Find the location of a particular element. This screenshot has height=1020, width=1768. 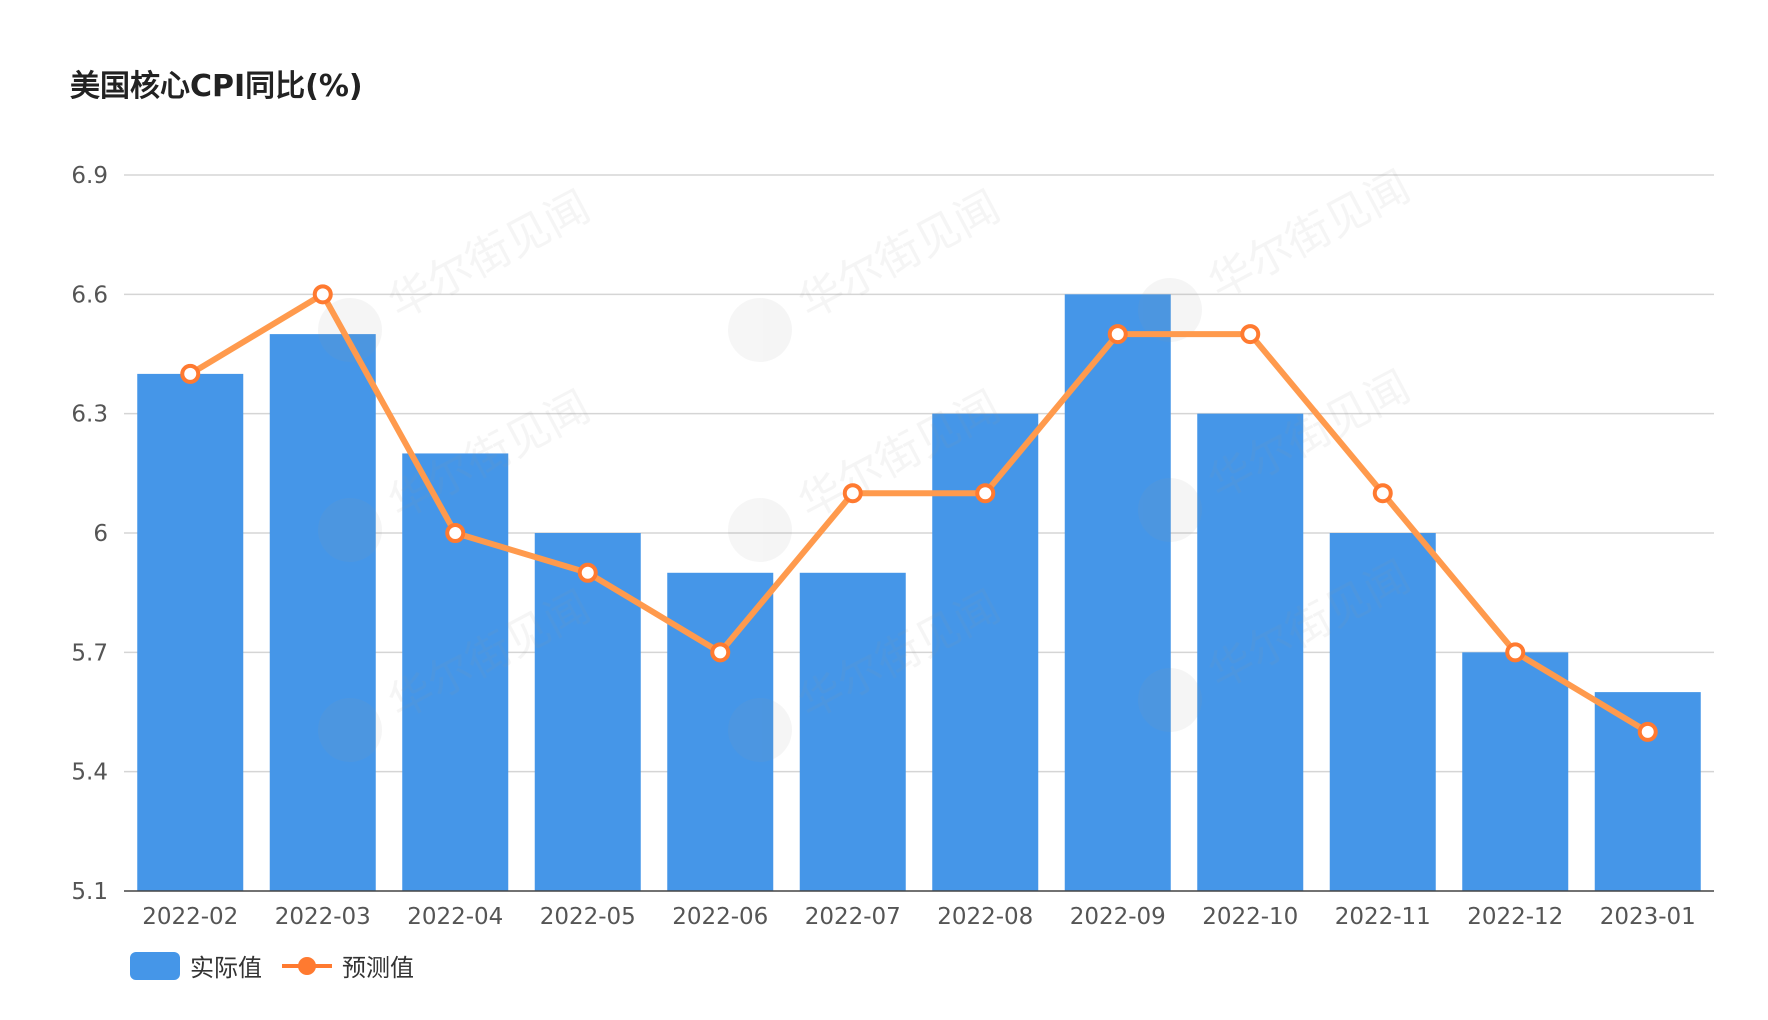

x-tick-label: 2022-12 is located at coordinates (1515, 917).